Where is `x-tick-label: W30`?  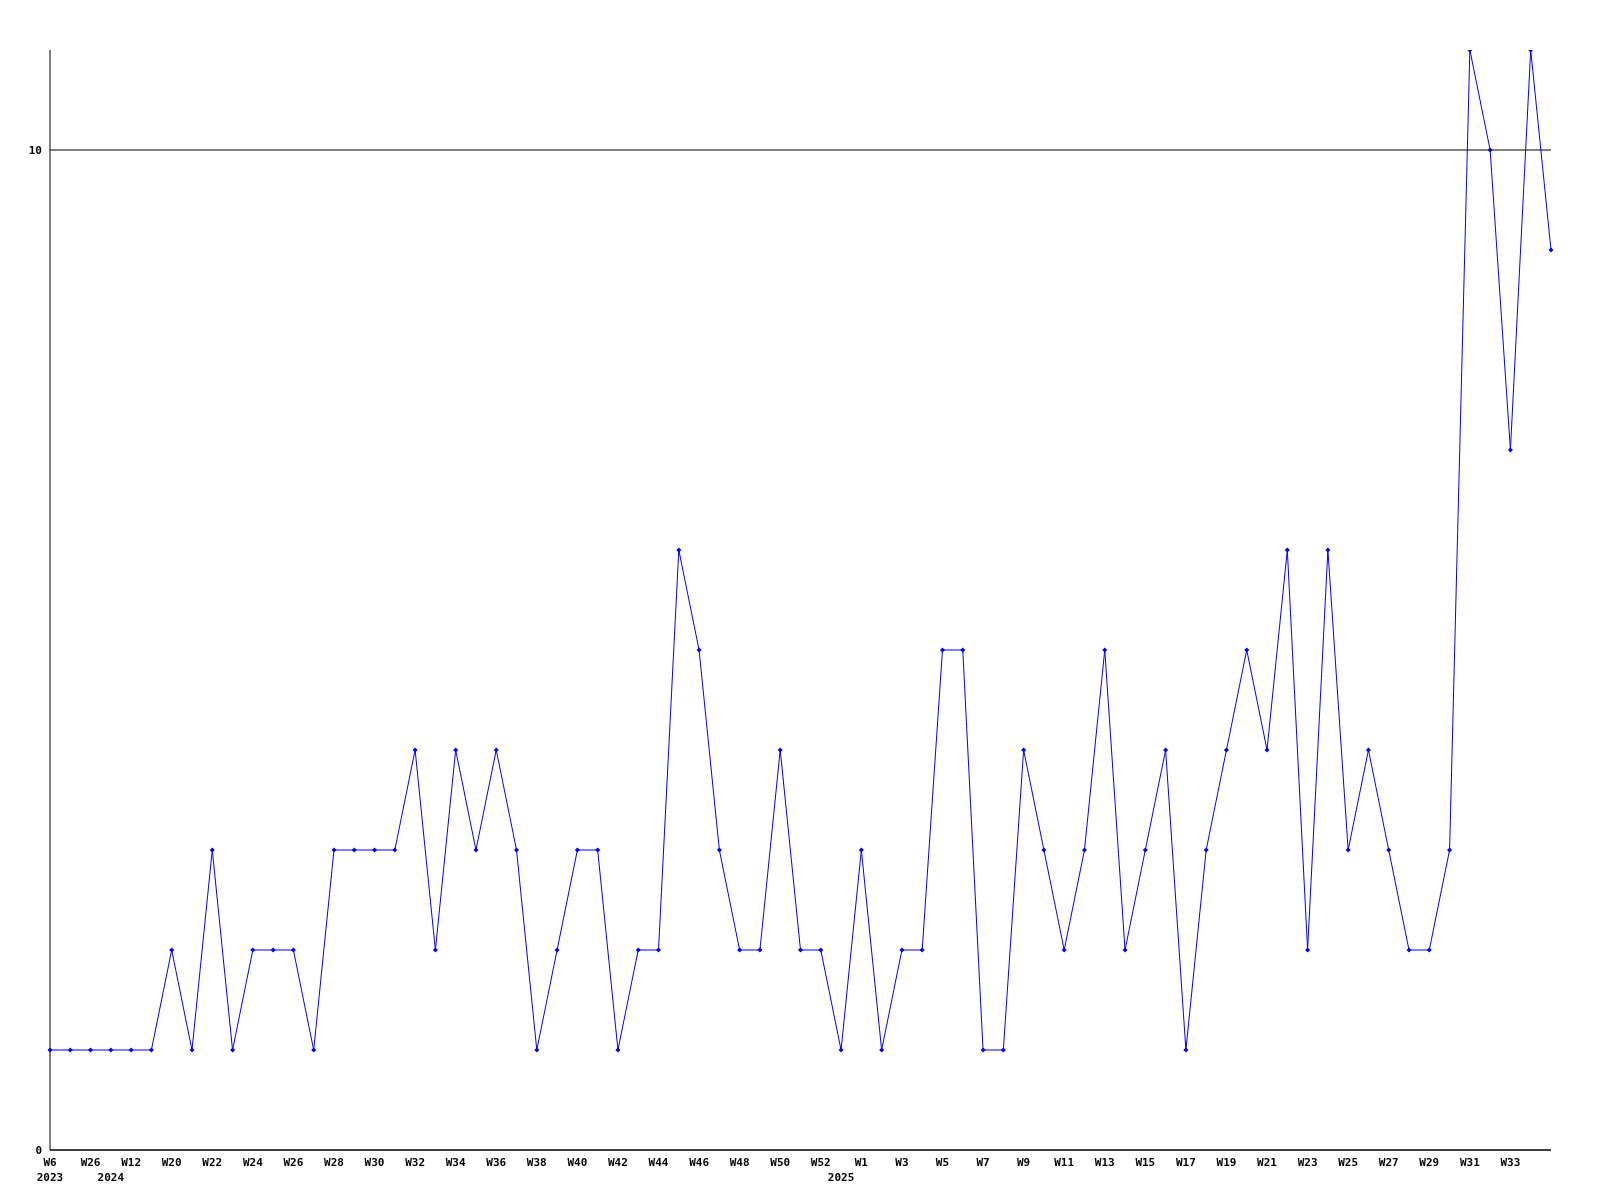 x-tick-label: W30 is located at coordinates (374, 1162).